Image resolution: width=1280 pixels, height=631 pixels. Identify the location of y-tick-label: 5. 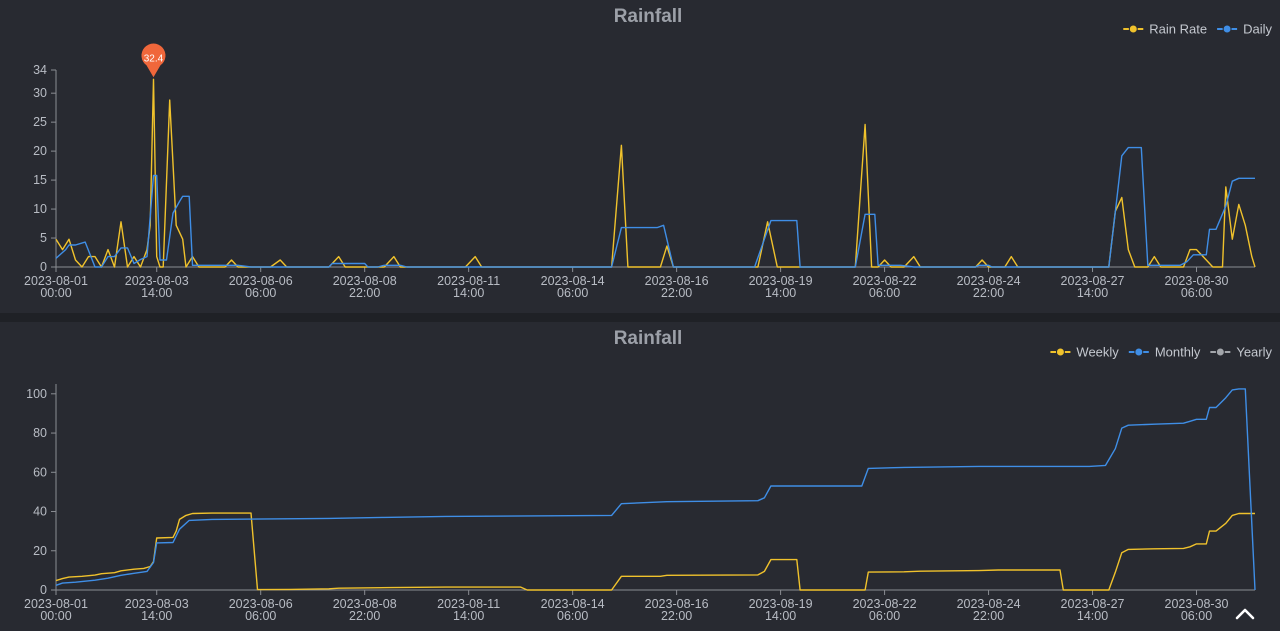
(43, 238).